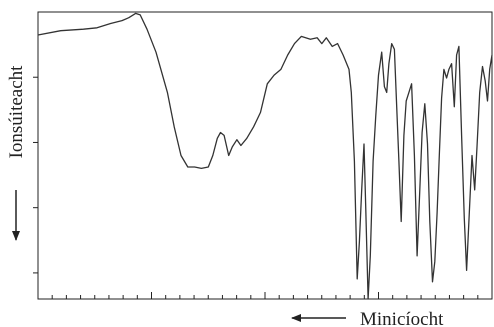 Image resolution: width=494 pixels, height=327 pixels. Describe the element at coordinates (16, 112) in the screenshot. I see `y-axis-label: Ionsúiteacht` at that location.